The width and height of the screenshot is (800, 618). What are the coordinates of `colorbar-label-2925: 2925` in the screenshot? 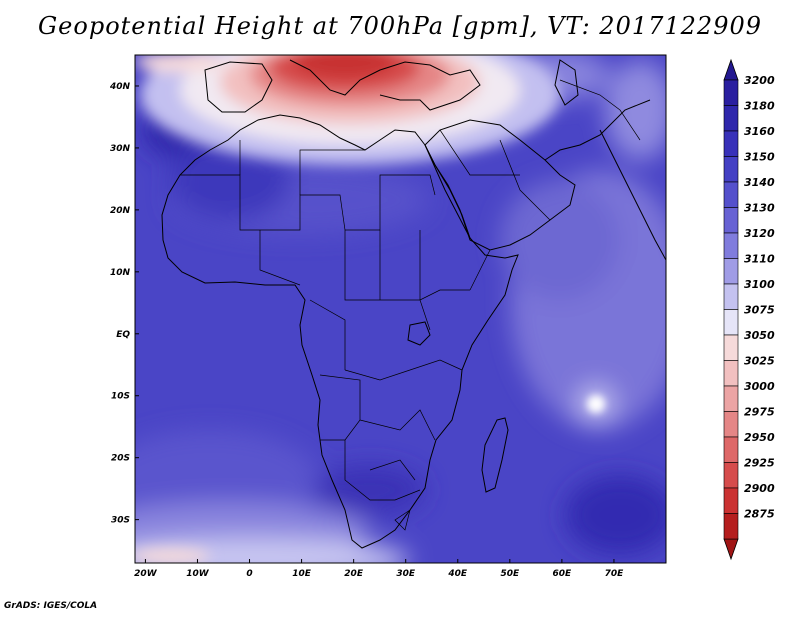 It's located at (759, 463).